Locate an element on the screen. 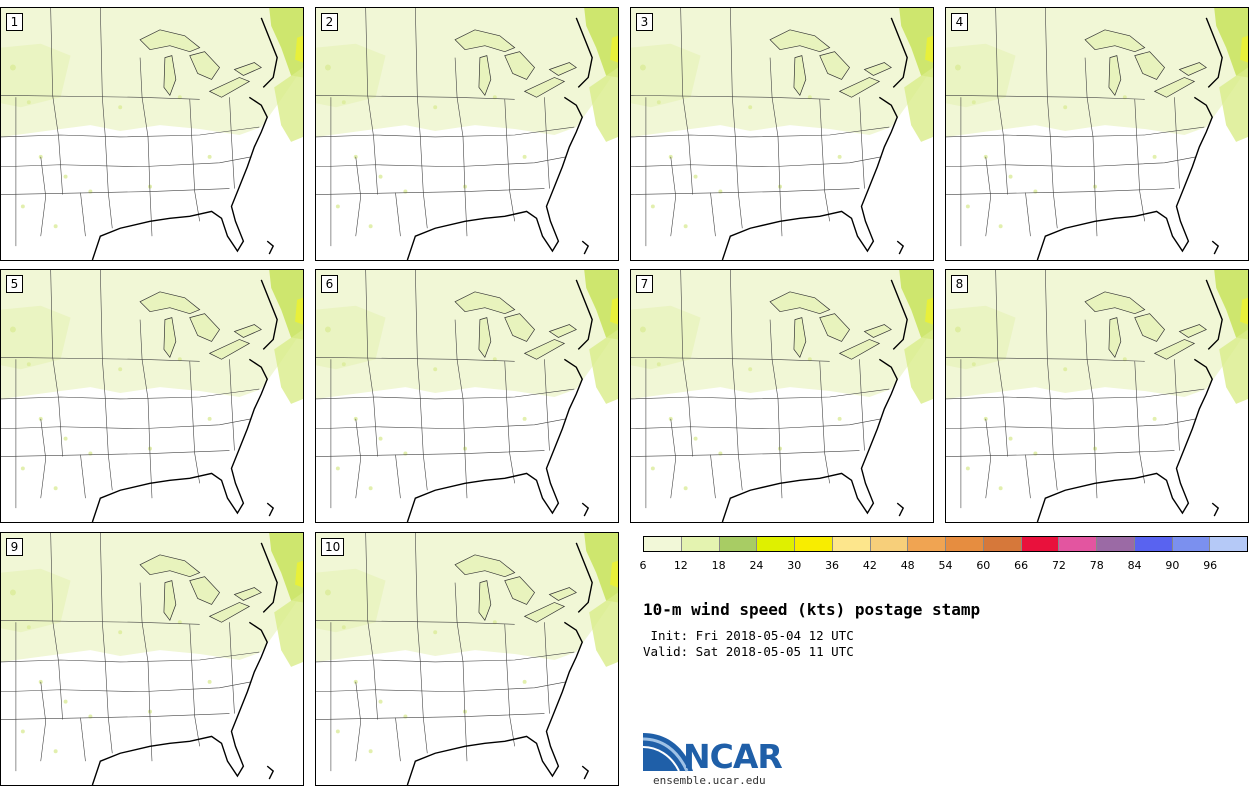  logo-url: ensemble.ucar.edu is located at coordinates (709, 780).